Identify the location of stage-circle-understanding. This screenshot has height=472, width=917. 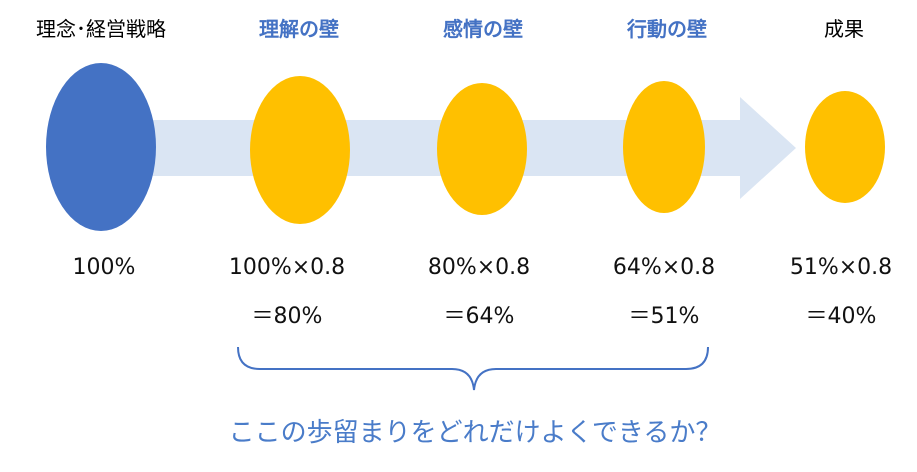
(300, 150).